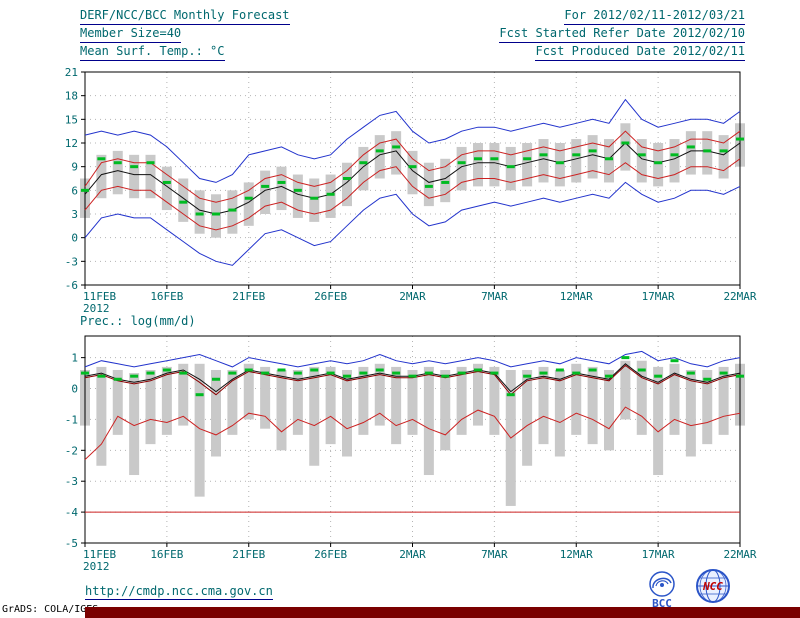 The image size is (800, 618). Describe the element at coordinates (74, 167) in the screenshot. I see `svg-text: 9` at that location.